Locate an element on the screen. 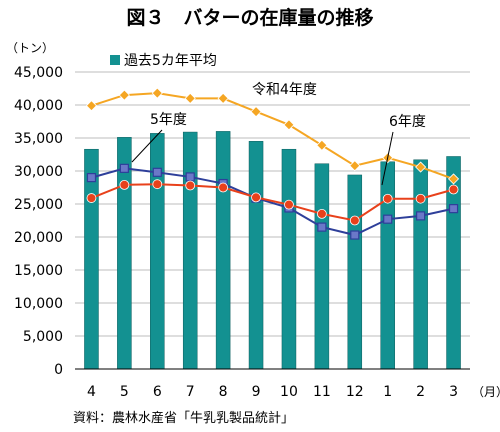  x-tick-label: 8 is located at coordinates (223, 392).